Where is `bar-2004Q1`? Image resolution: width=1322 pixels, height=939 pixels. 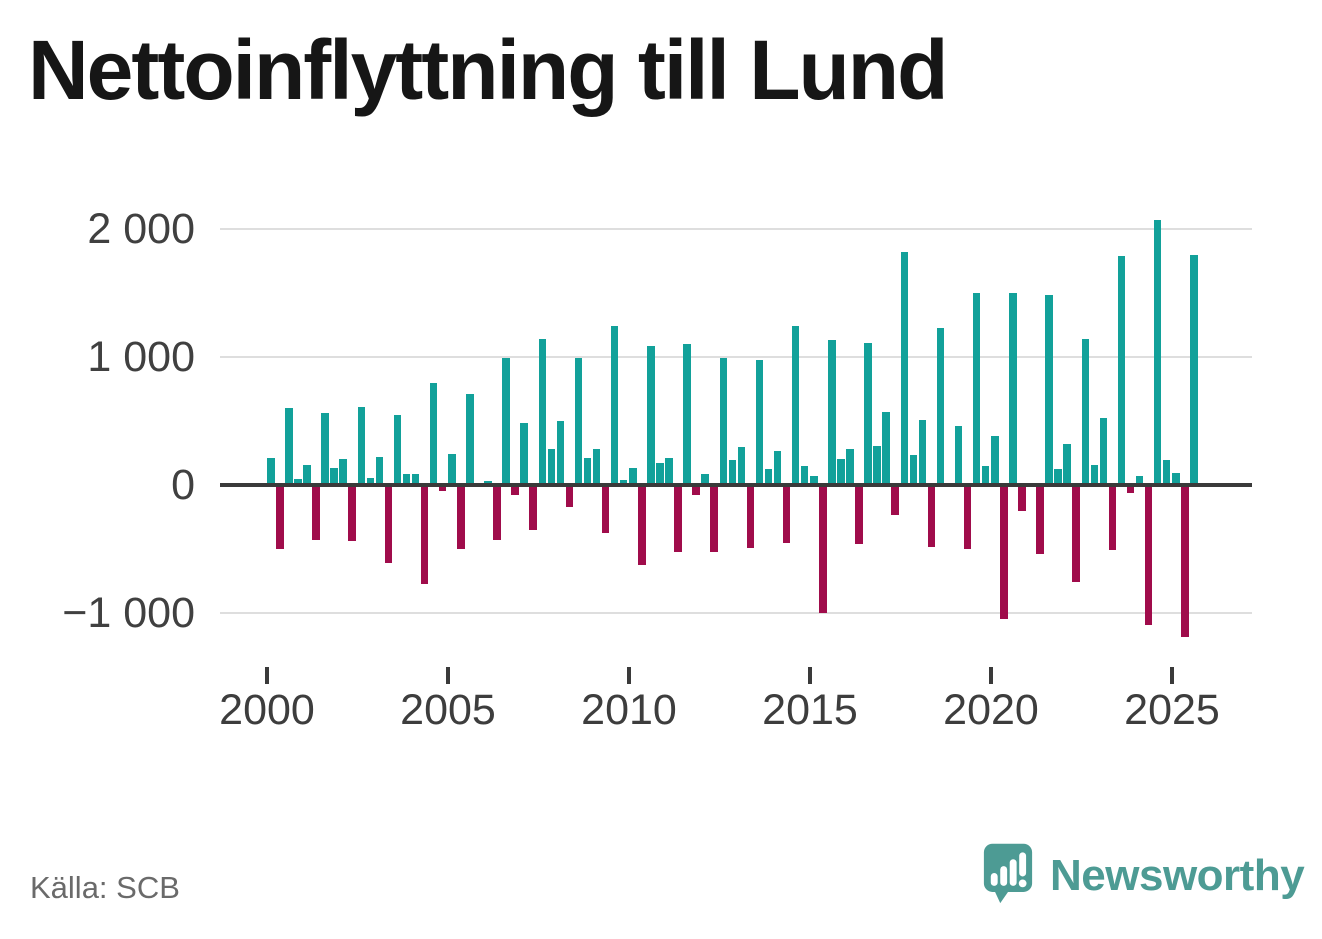 bar-2004Q1 is located at coordinates (415, 479).